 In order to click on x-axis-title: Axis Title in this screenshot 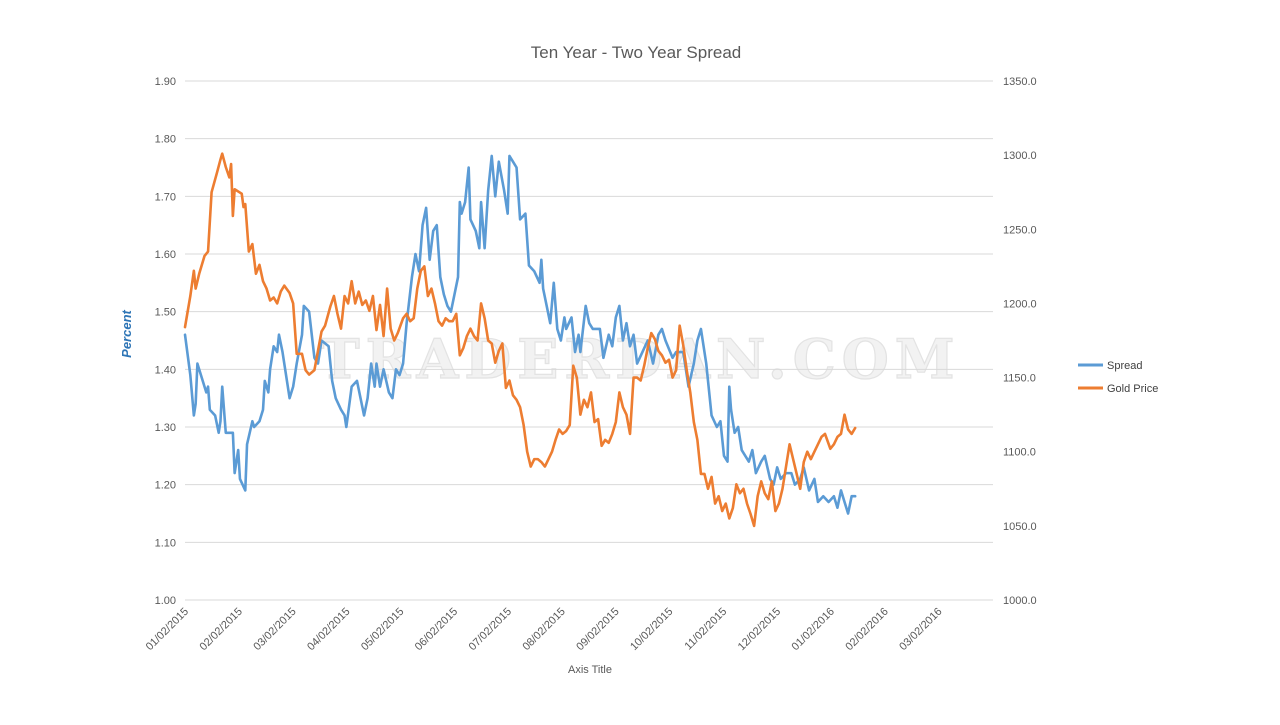, I will do `click(590, 670)`.